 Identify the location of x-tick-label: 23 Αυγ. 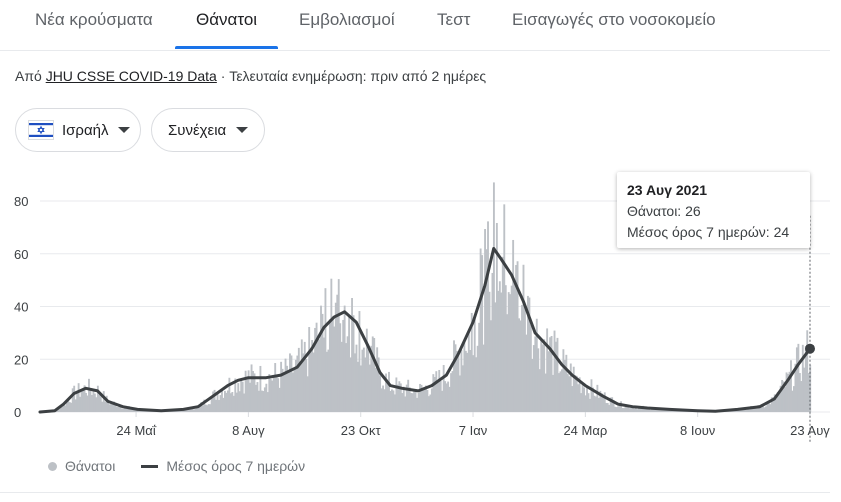
(810, 430).